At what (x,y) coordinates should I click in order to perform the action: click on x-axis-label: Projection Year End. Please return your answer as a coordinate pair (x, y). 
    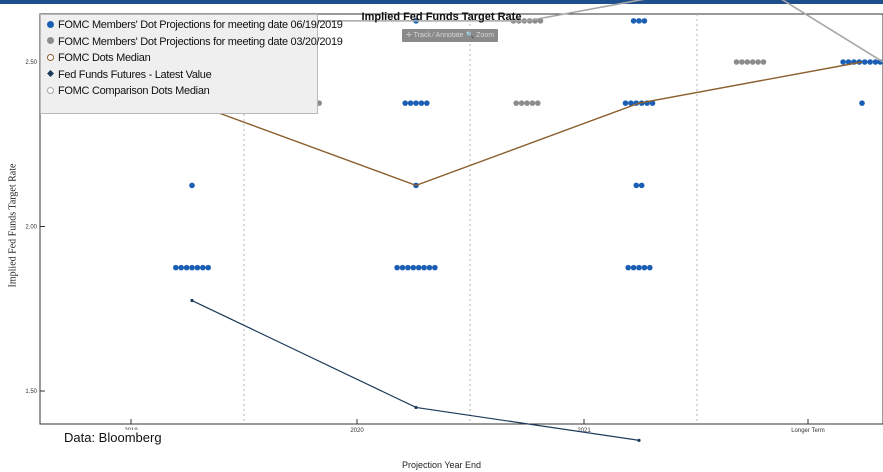
    Looking at the image, I should click on (441, 465).